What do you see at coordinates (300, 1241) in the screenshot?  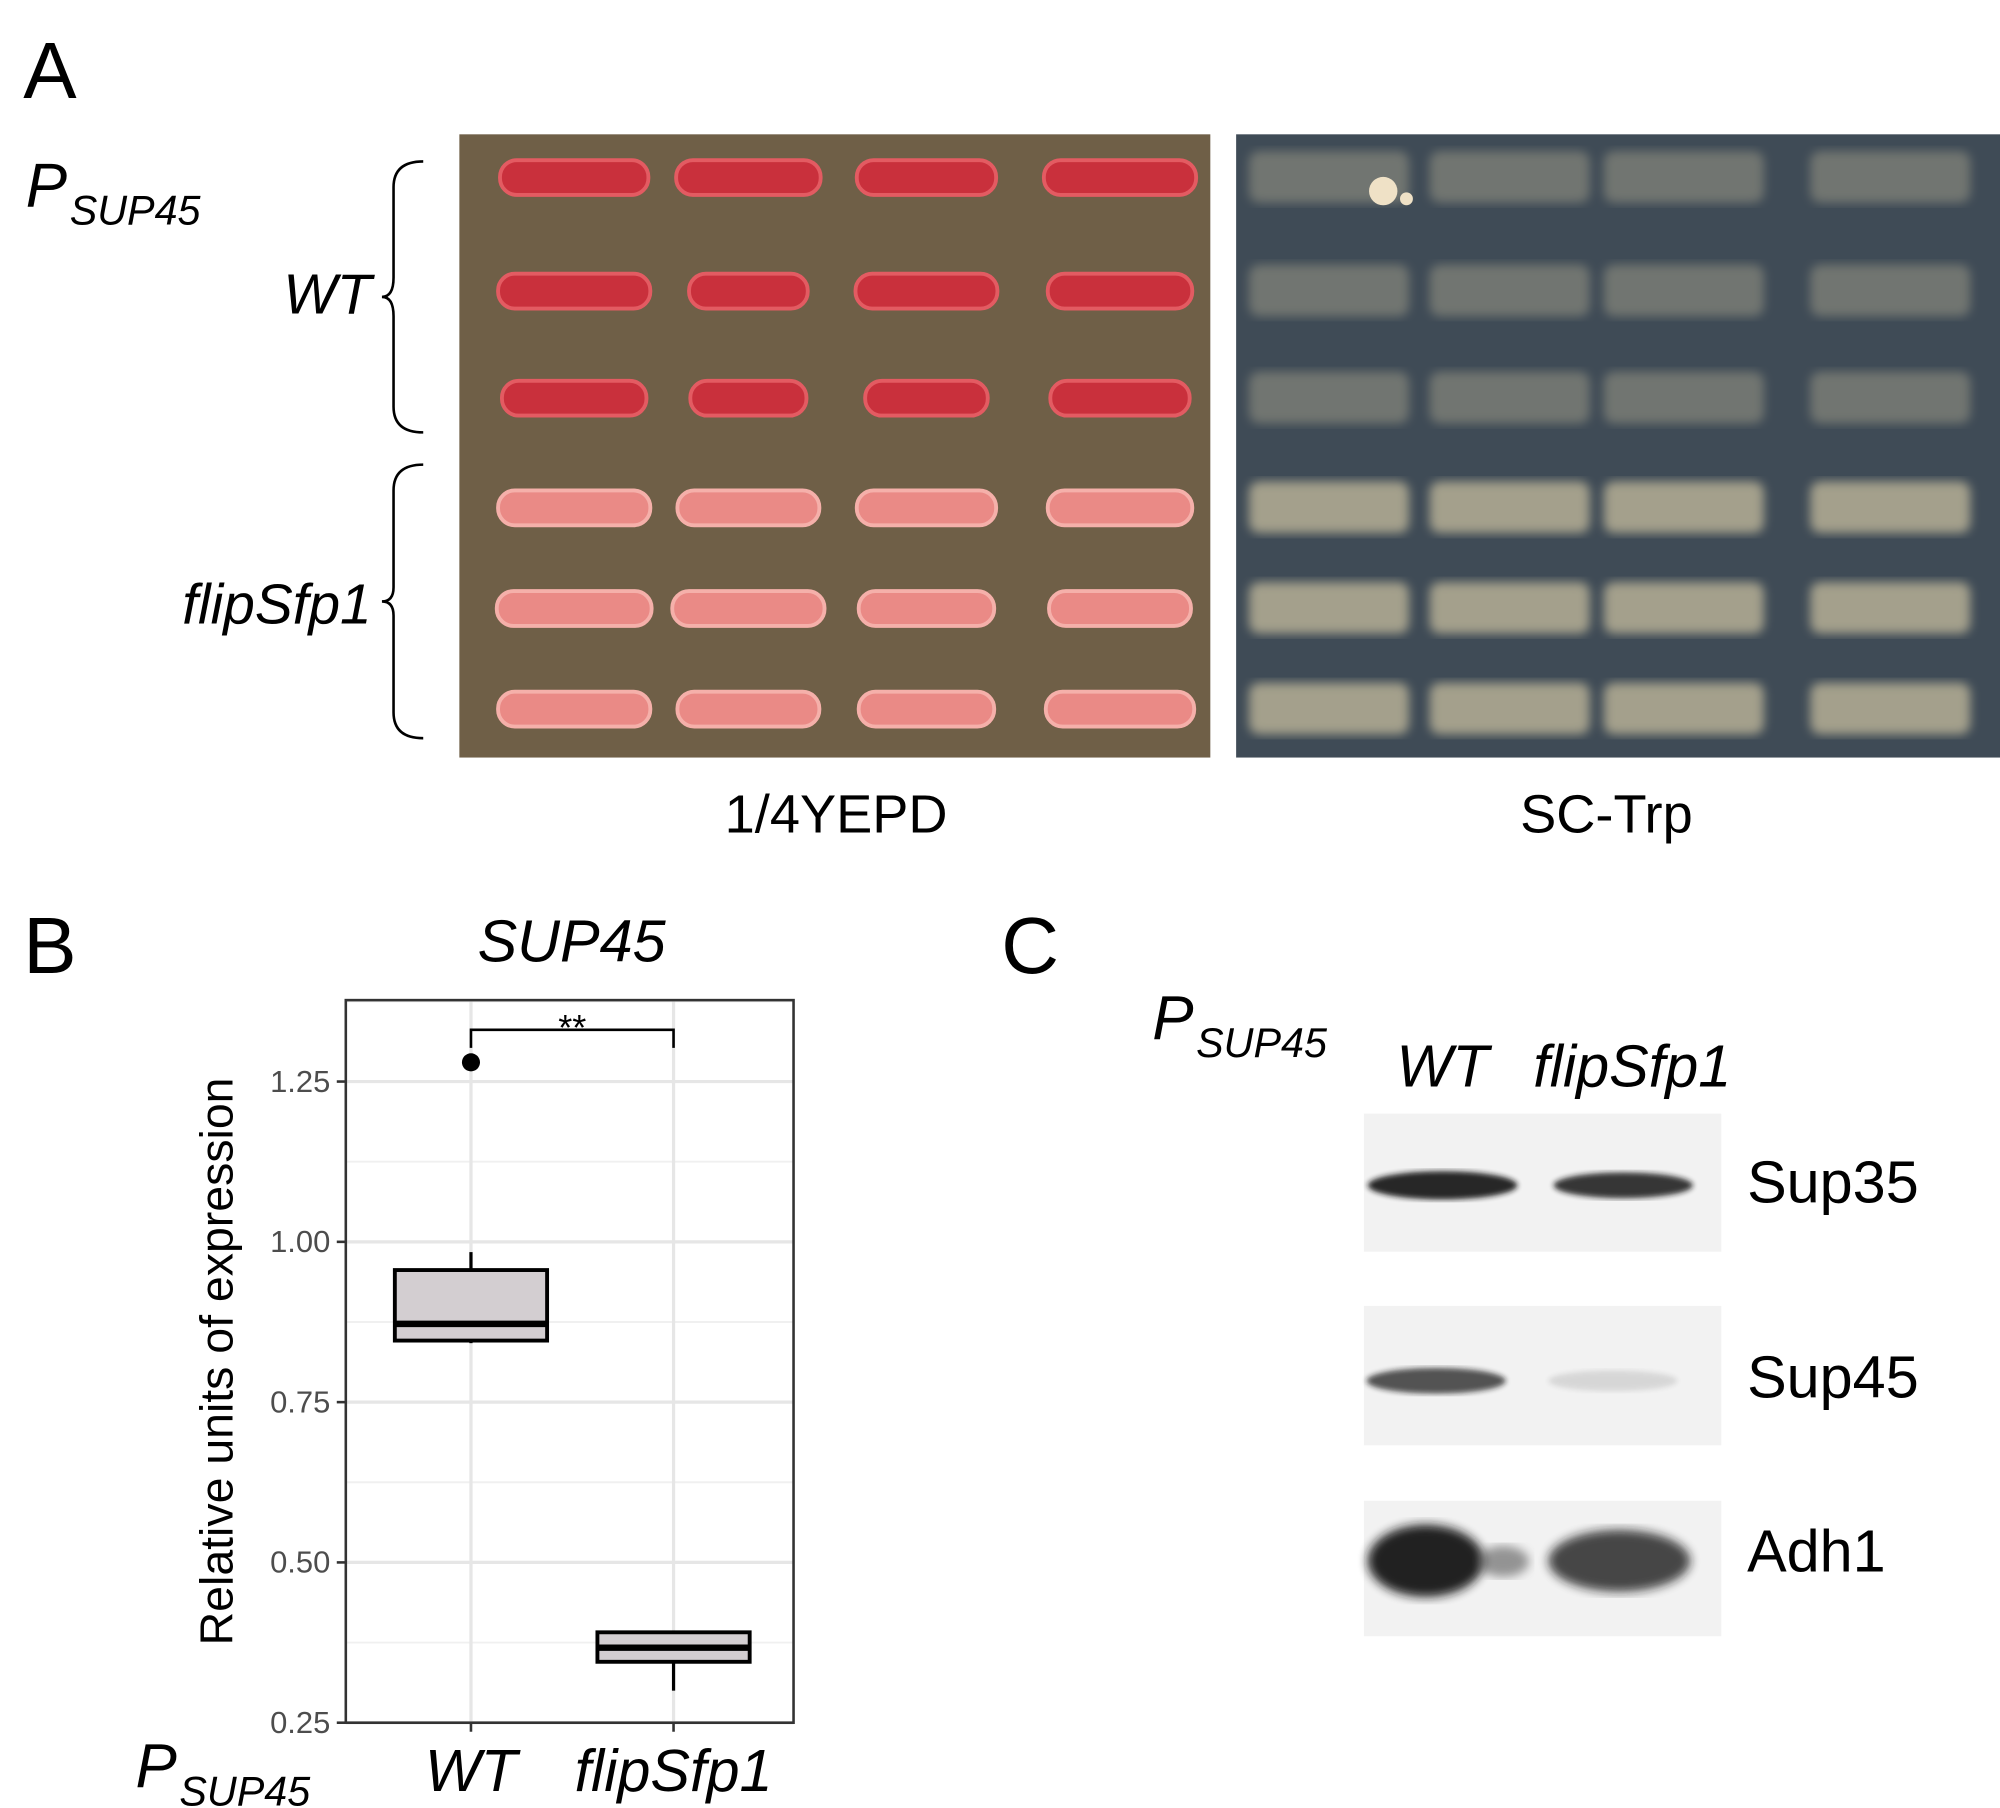 I see `y-tick-label: 1.00` at bounding box center [300, 1241].